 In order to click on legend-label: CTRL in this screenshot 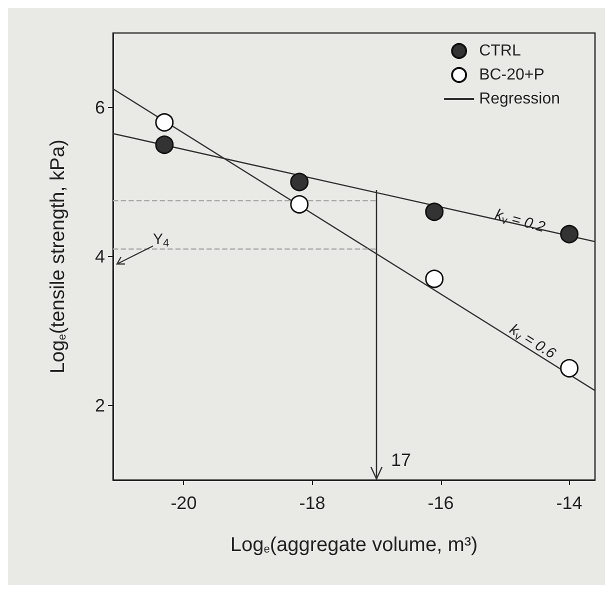, I will do `click(500, 51)`.